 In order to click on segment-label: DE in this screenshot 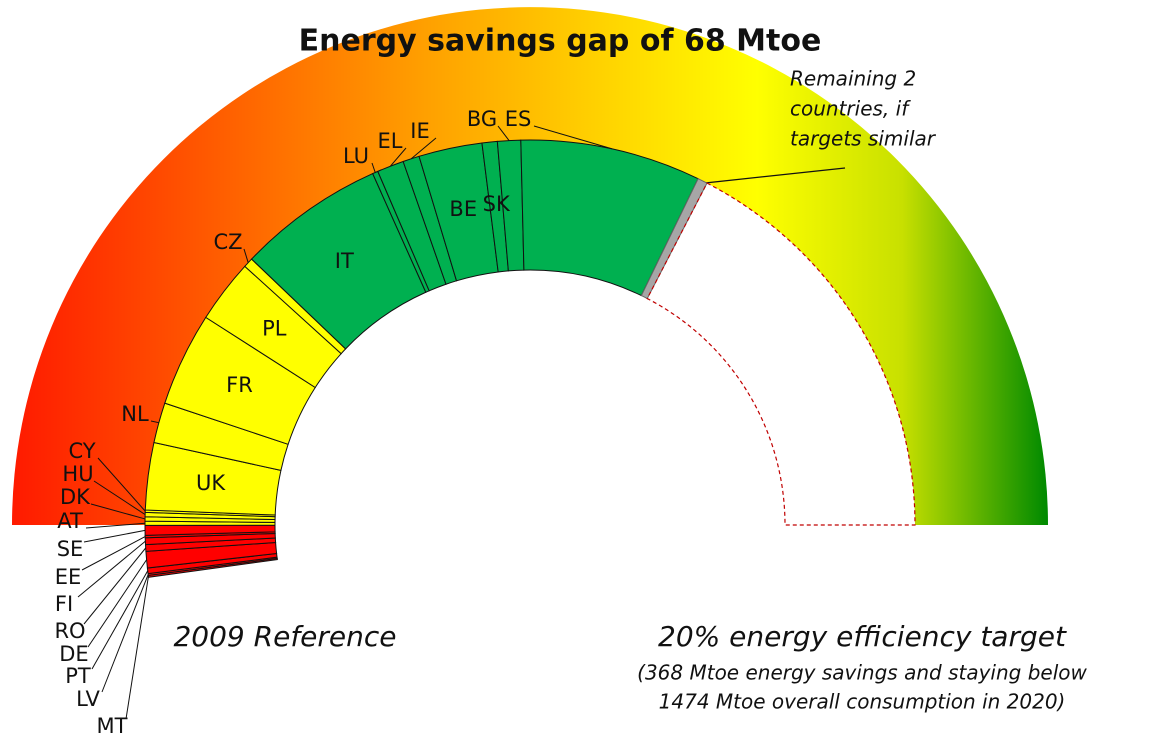, I will do `click(73, 654)`.